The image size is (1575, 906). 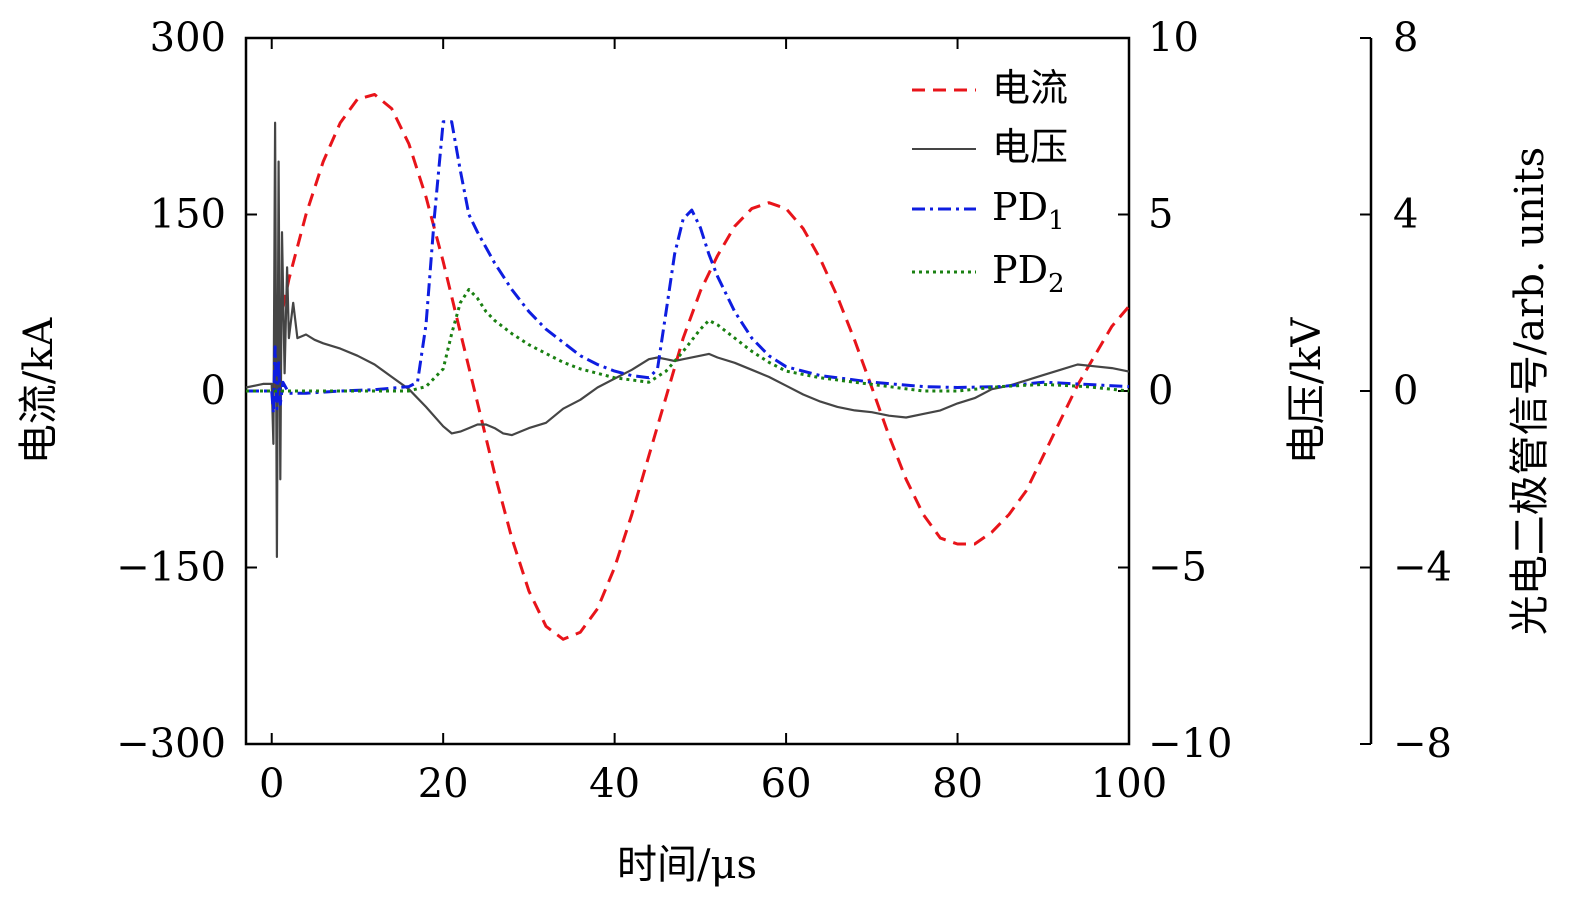 I want to click on voltage-tick-label: −10, so click(x=1190, y=744).